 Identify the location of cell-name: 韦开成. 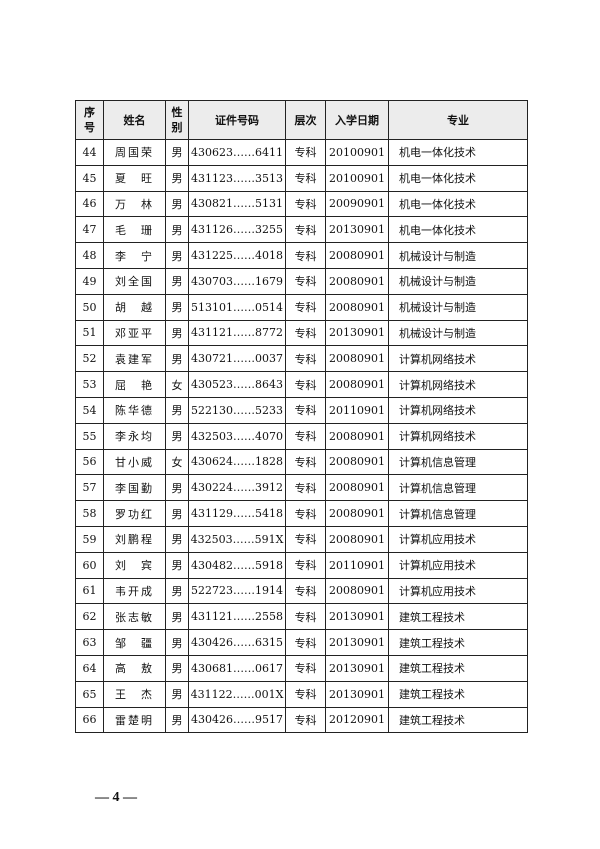
(134, 591).